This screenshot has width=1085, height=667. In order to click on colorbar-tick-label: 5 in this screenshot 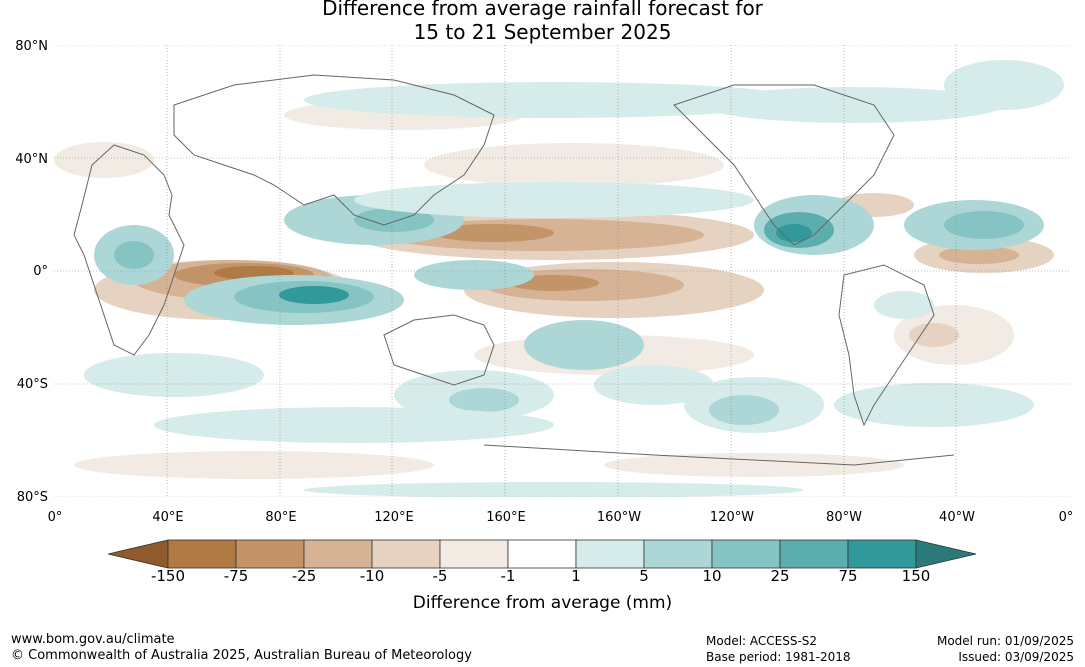, I will do `click(644, 576)`.